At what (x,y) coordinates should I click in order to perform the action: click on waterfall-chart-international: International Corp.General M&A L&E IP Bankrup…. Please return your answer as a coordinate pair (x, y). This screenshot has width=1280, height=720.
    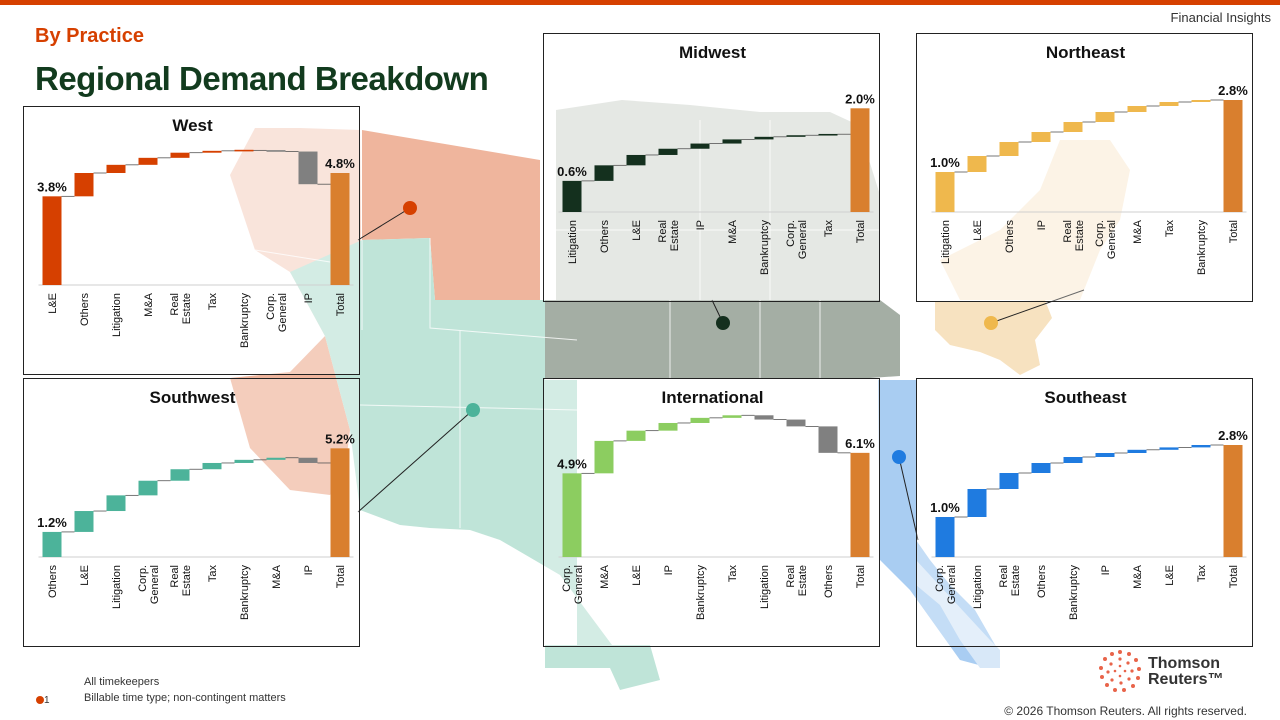
    Looking at the image, I should click on (716, 504).